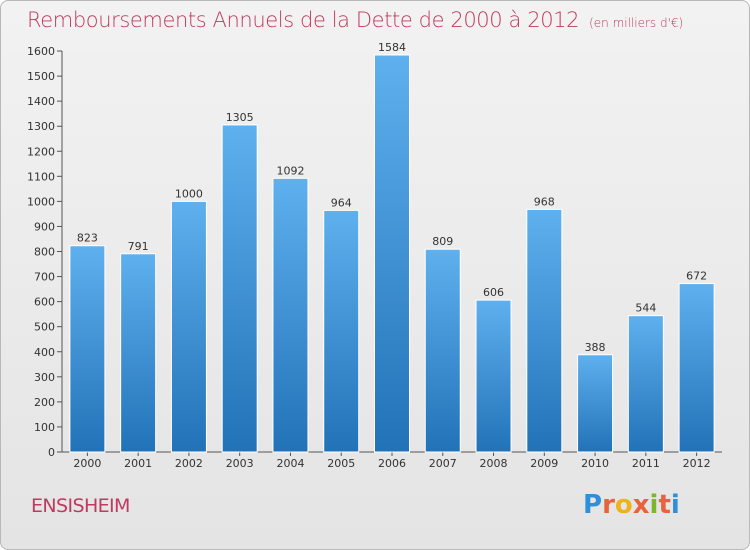  I want to click on y-tick-label: 900, so click(44, 226).